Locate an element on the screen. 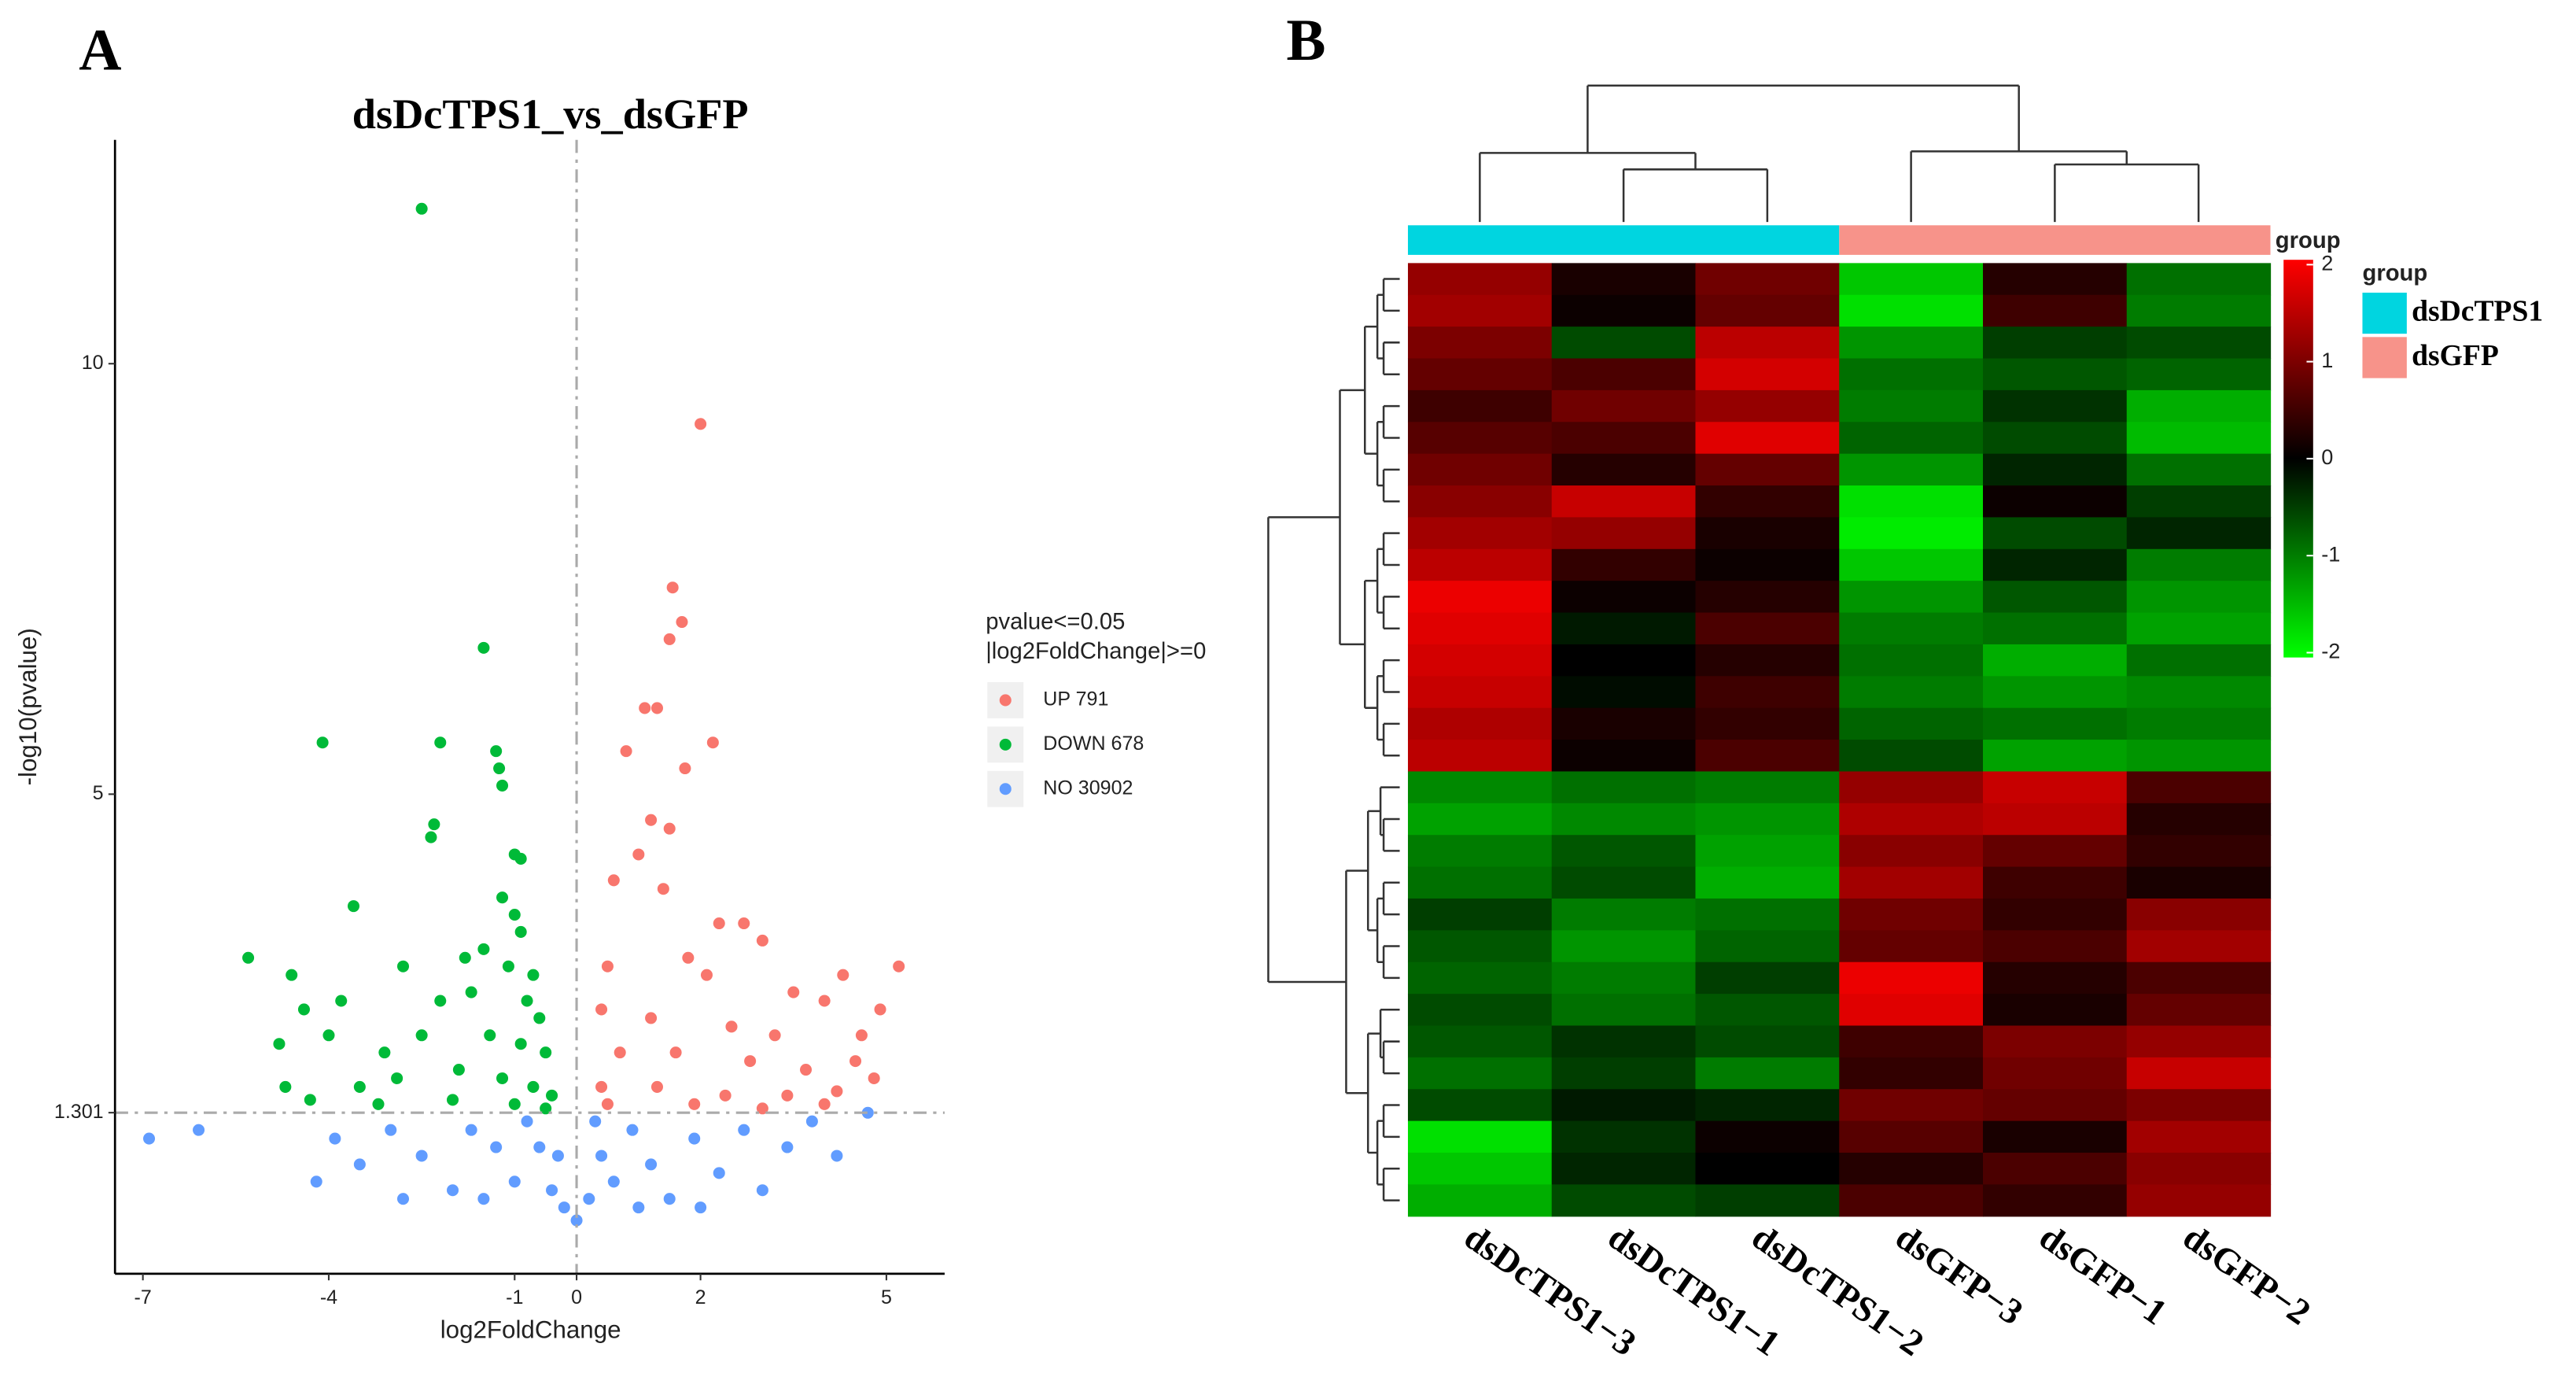 This screenshot has width=2576, height=1384. y-tick-label: 1.301 is located at coordinates (79, 1112).